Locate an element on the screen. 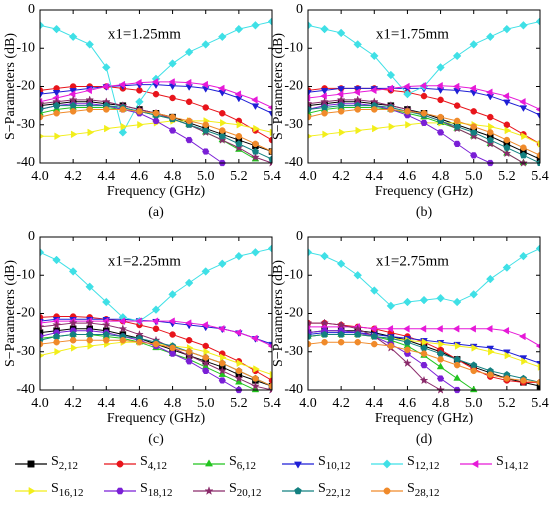 This screenshot has height=514, width=550. y-axis-label: S−Parameters (dB) is located at coordinates (10, 86).